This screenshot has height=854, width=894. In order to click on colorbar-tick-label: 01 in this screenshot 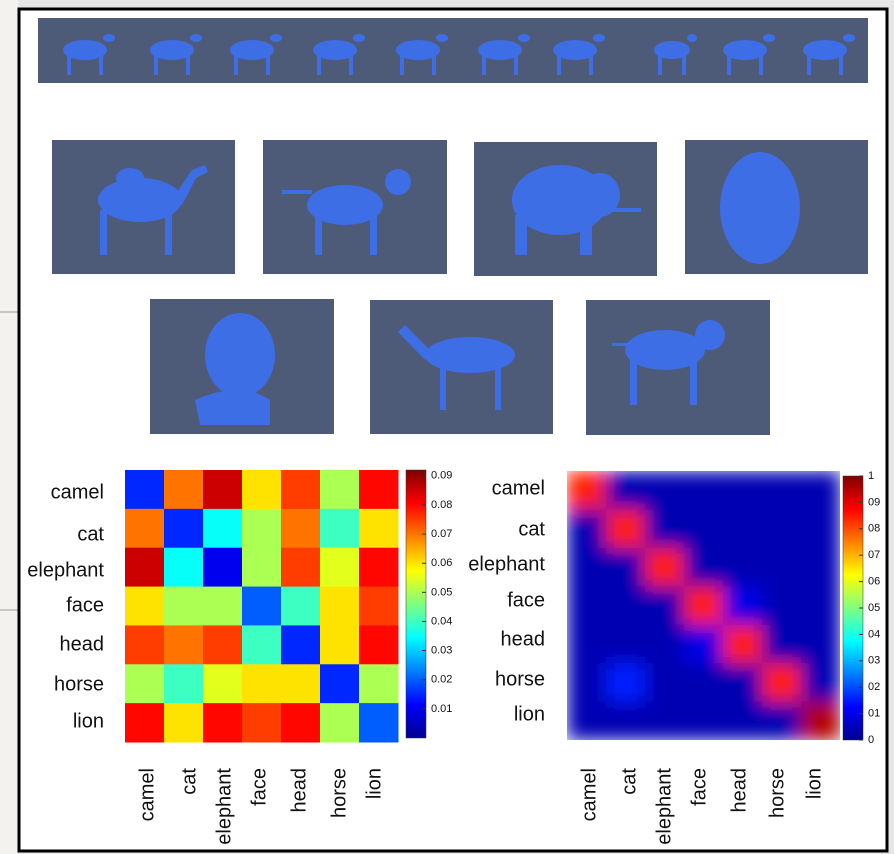, I will do `click(874, 714)`.